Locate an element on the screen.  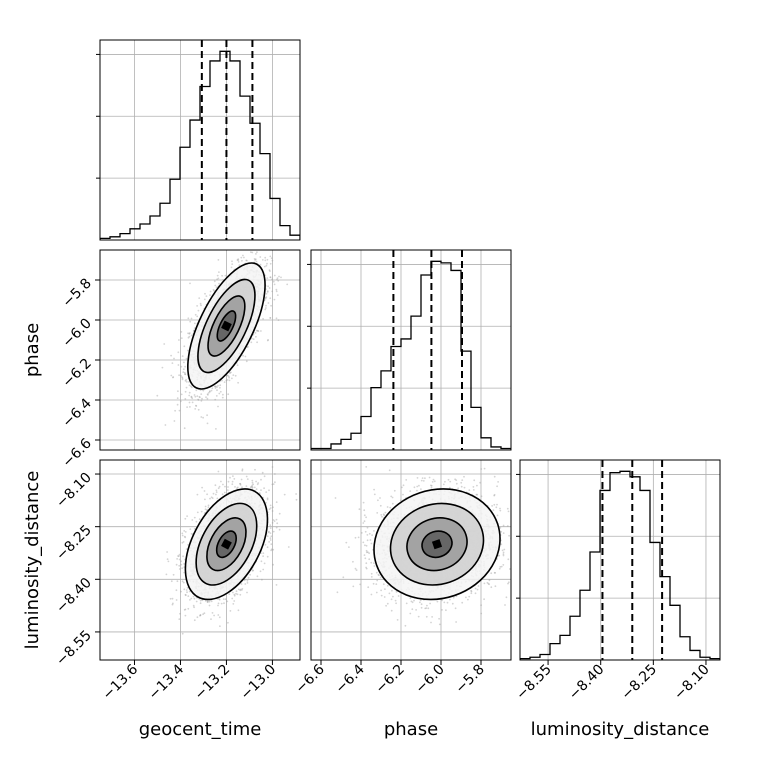
x-tick-label: −13.4 is located at coordinates (167, 682).